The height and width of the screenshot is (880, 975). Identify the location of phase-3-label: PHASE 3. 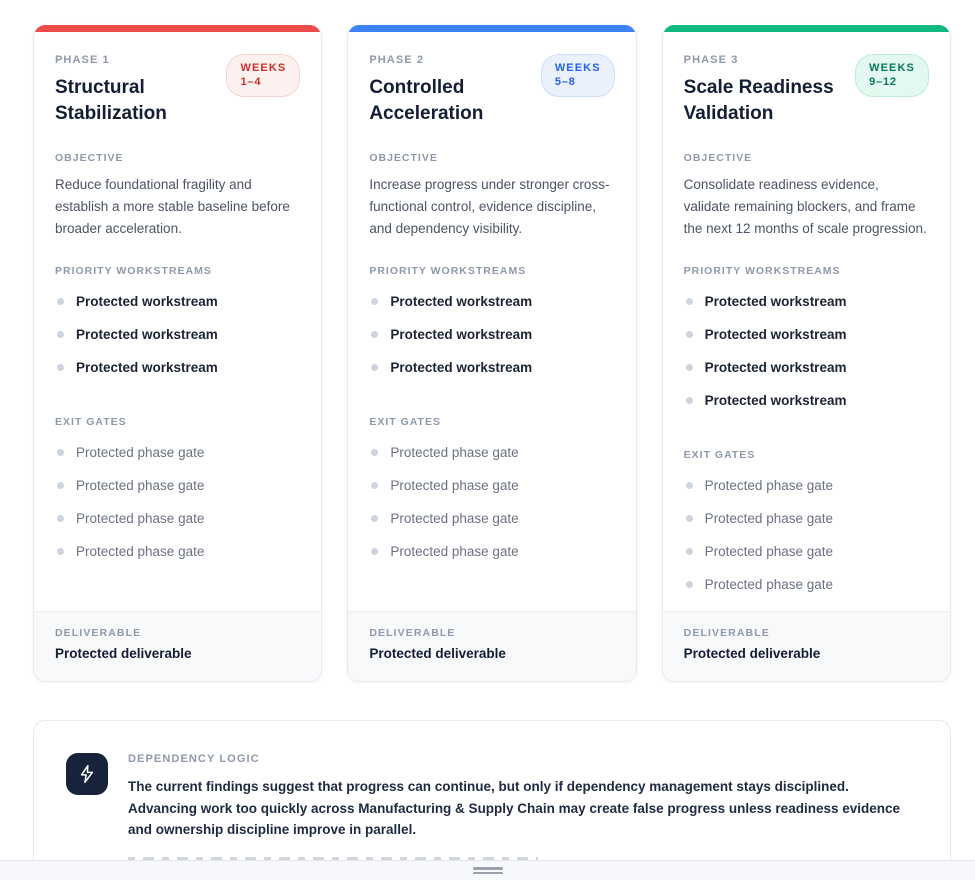
(711, 60).